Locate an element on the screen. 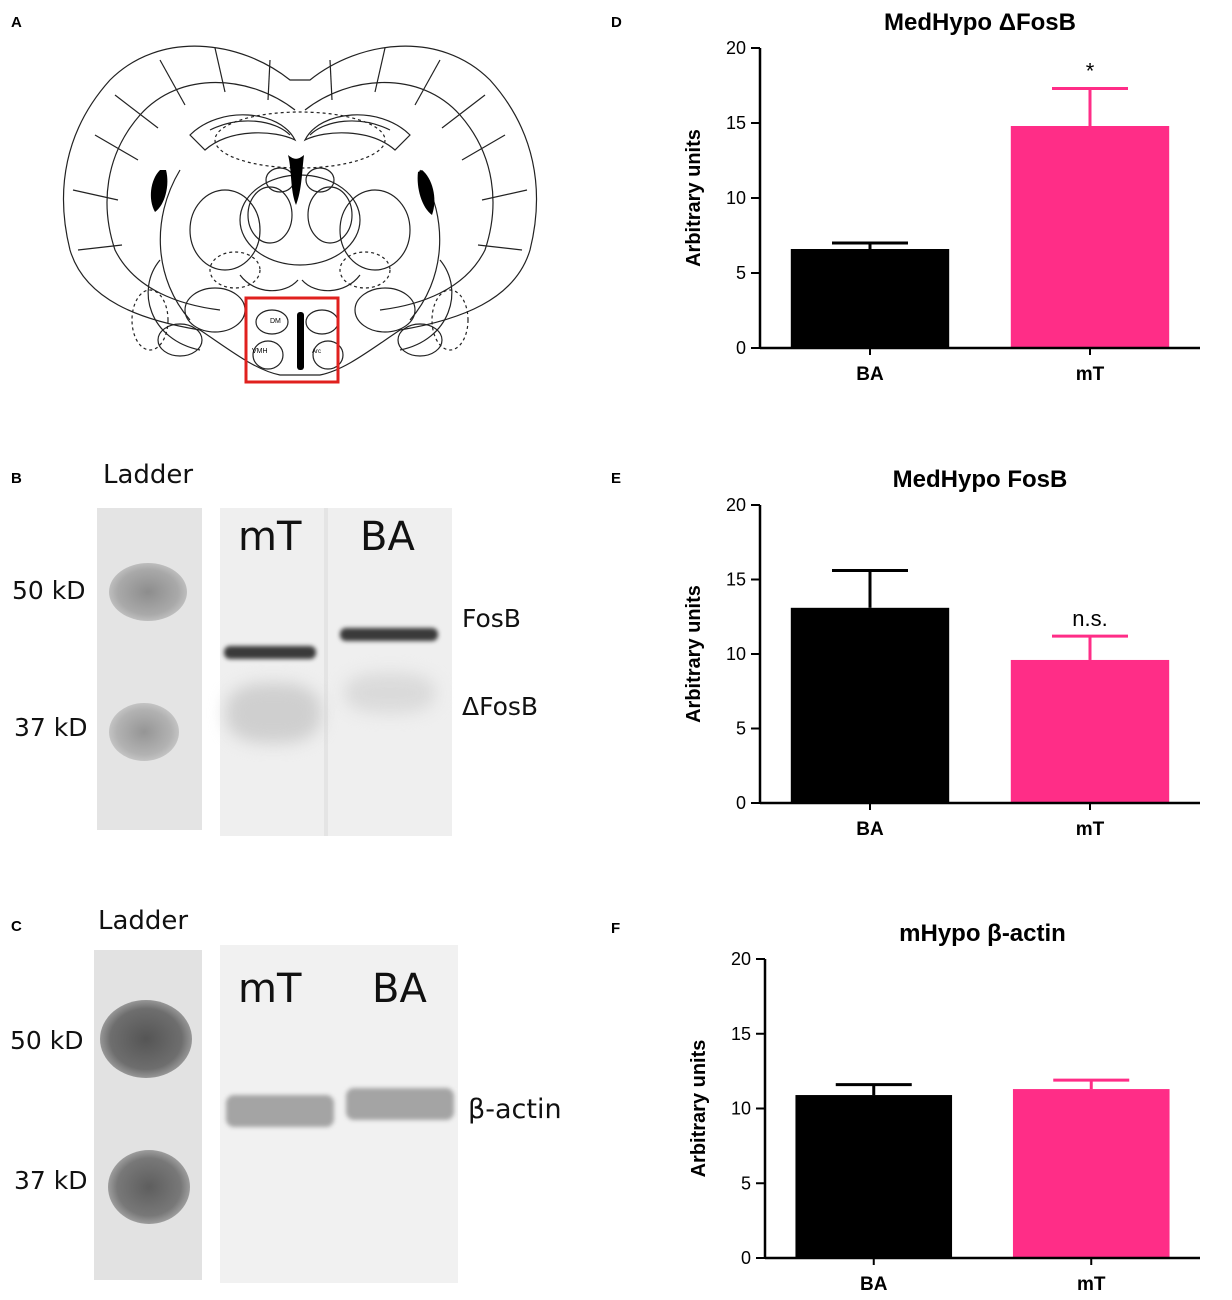 The width and height of the screenshot is (1232, 1300). marker-37kd-b: 37 kD is located at coordinates (51, 727).